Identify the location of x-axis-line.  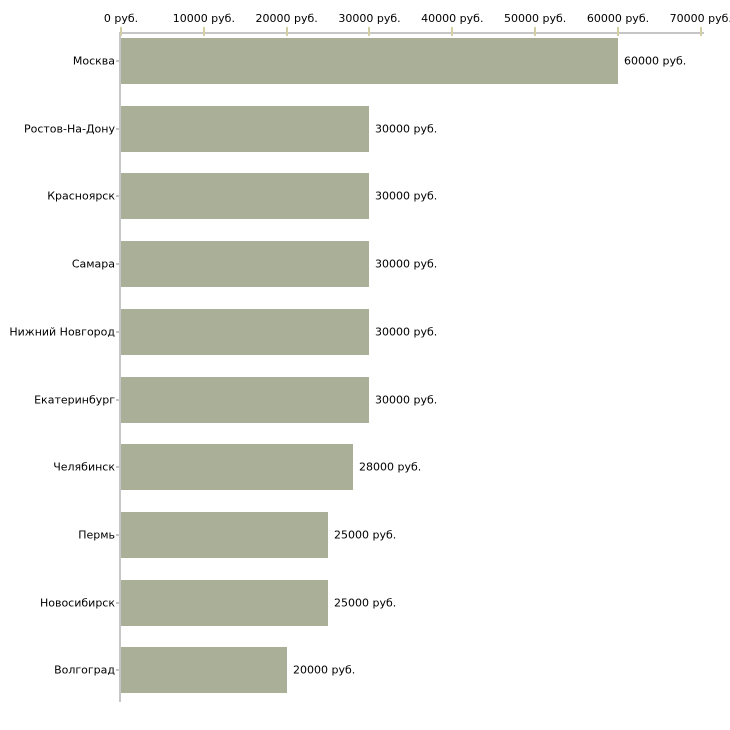
(411, 33).